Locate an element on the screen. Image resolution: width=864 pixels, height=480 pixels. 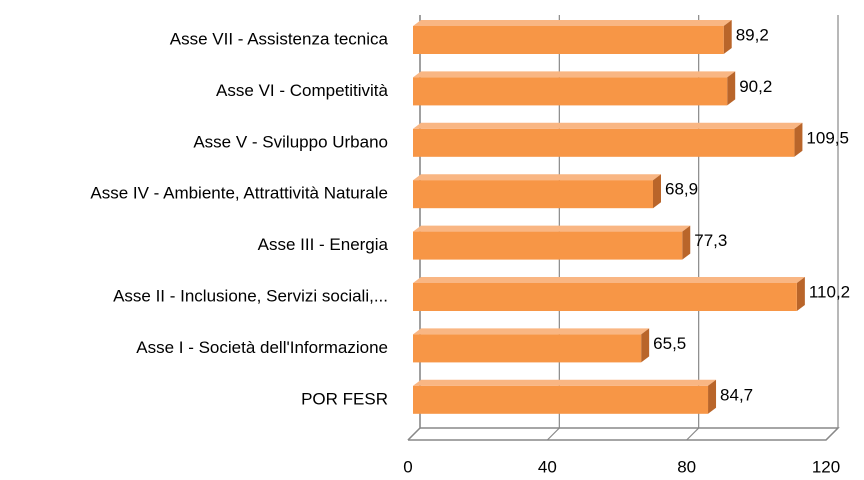
value-label: 68,9 is located at coordinates (681, 189).